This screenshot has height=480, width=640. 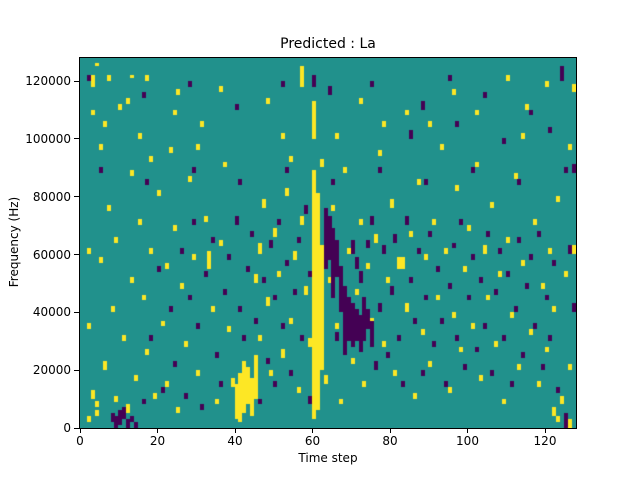 What do you see at coordinates (312, 441) in the screenshot?
I see `x-tick-label: 60` at bounding box center [312, 441].